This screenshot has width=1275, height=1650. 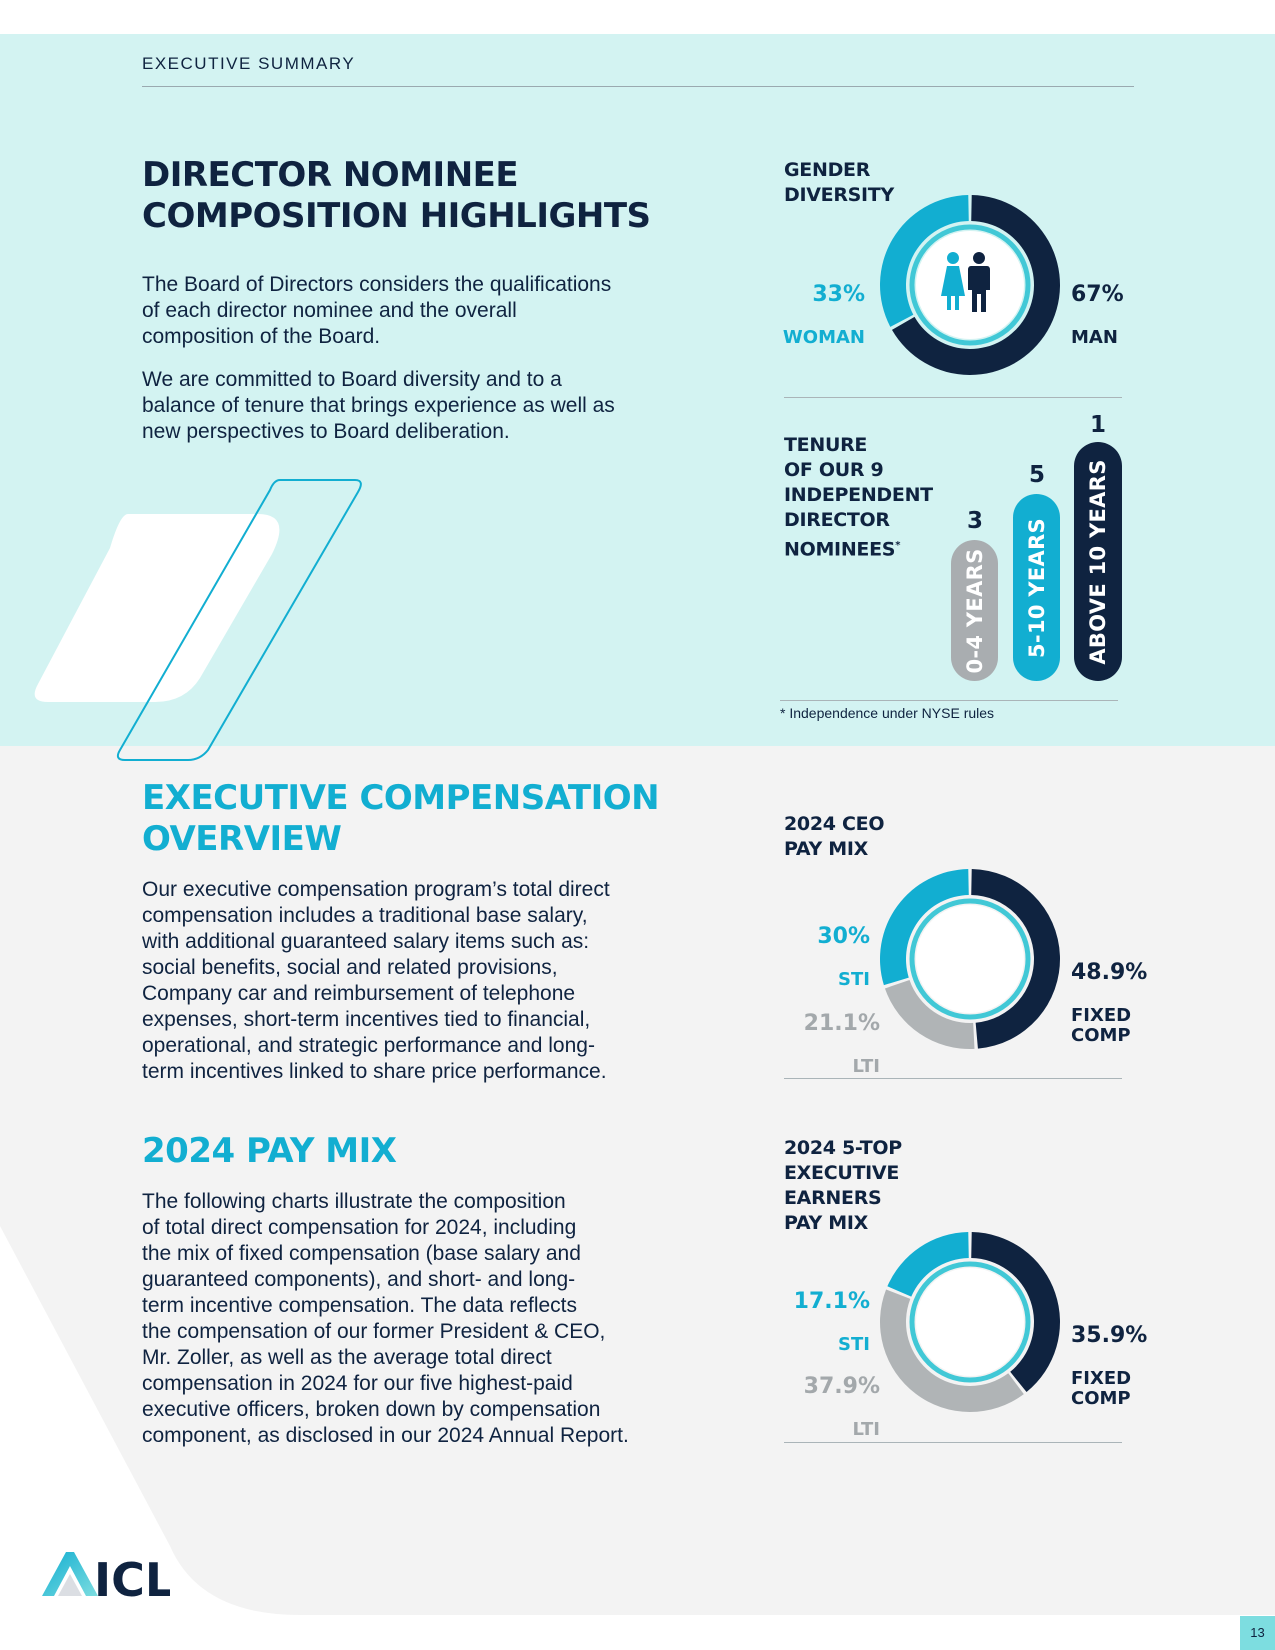 I want to click on logo-text: ICL, so click(x=132, y=1576).